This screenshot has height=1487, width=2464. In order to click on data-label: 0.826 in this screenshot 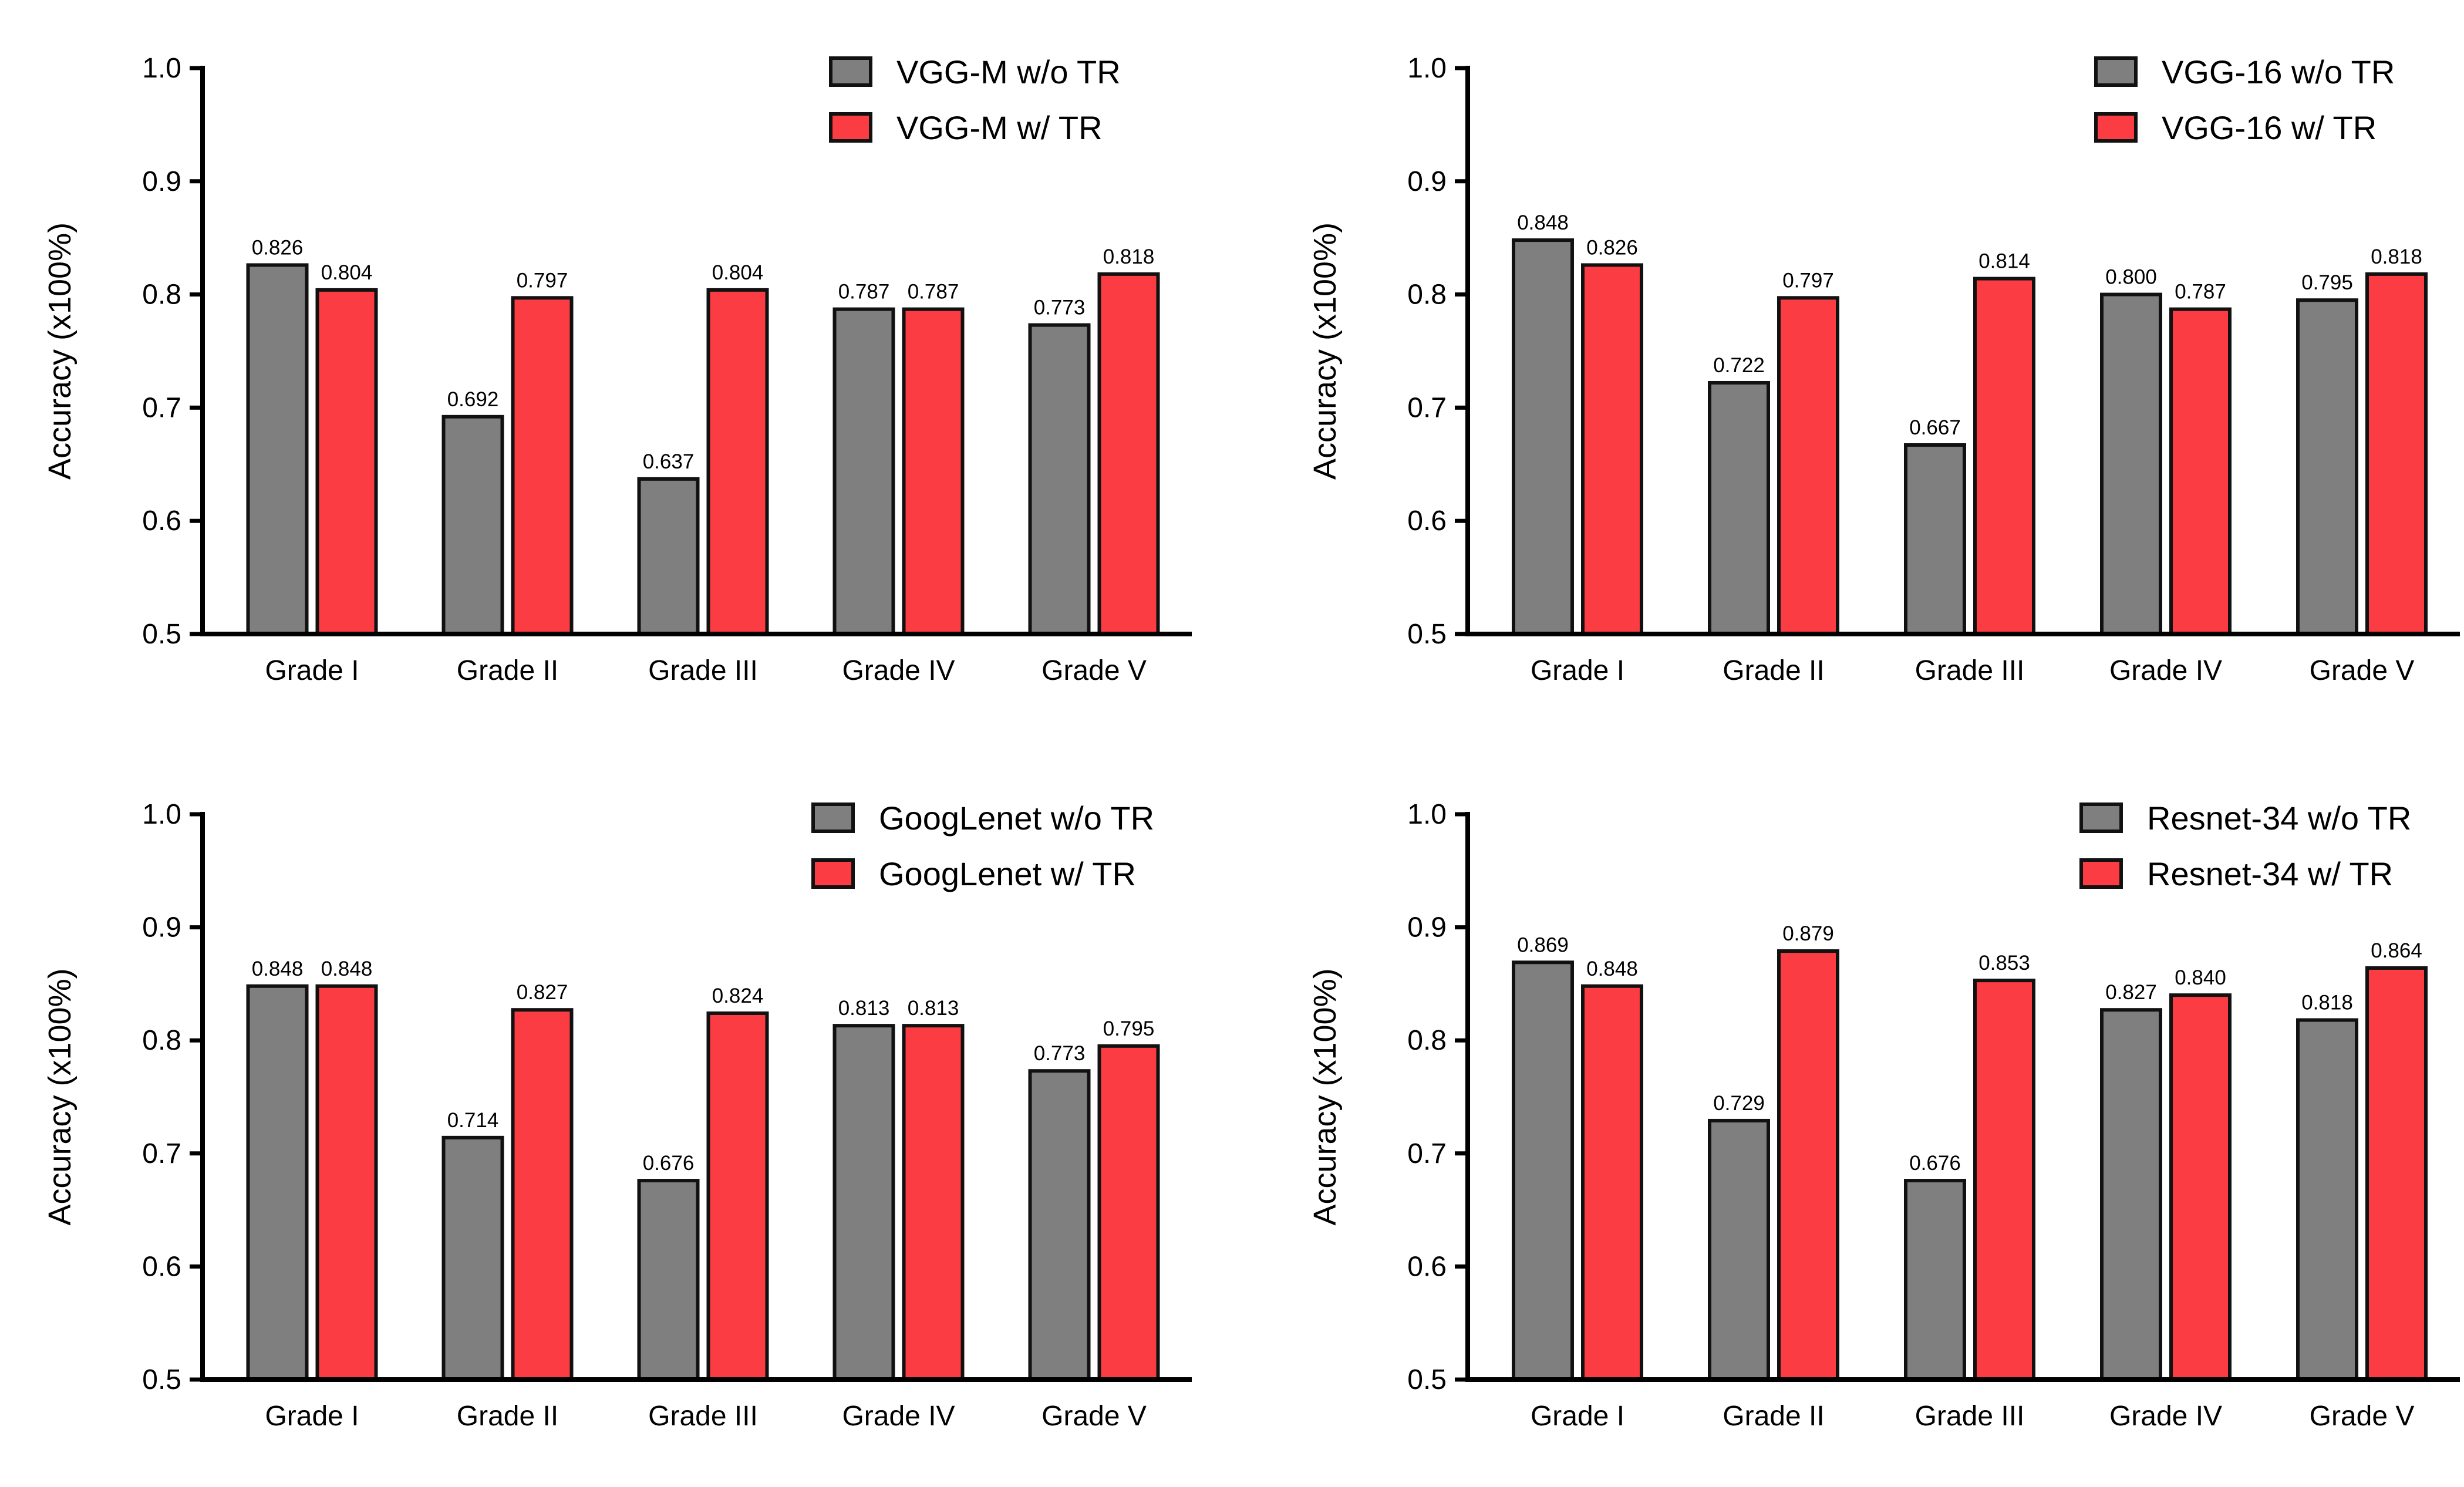, I will do `click(278, 247)`.